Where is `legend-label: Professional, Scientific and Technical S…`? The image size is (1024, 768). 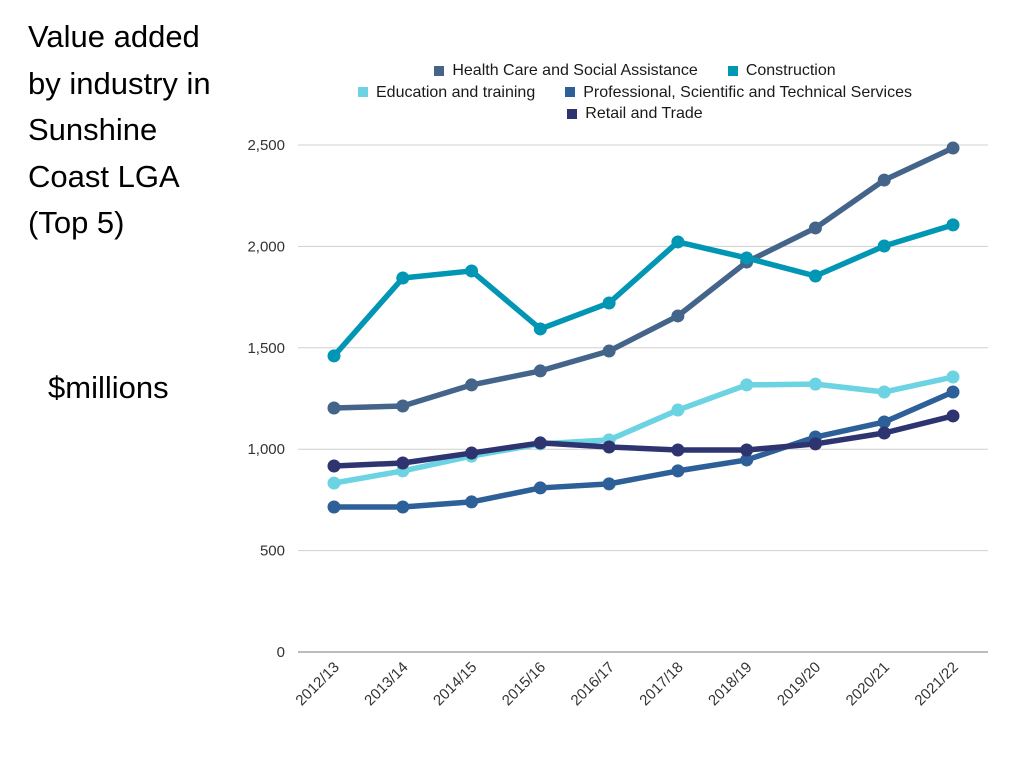 legend-label: Professional, Scientific and Technical S… is located at coordinates (747, 92).